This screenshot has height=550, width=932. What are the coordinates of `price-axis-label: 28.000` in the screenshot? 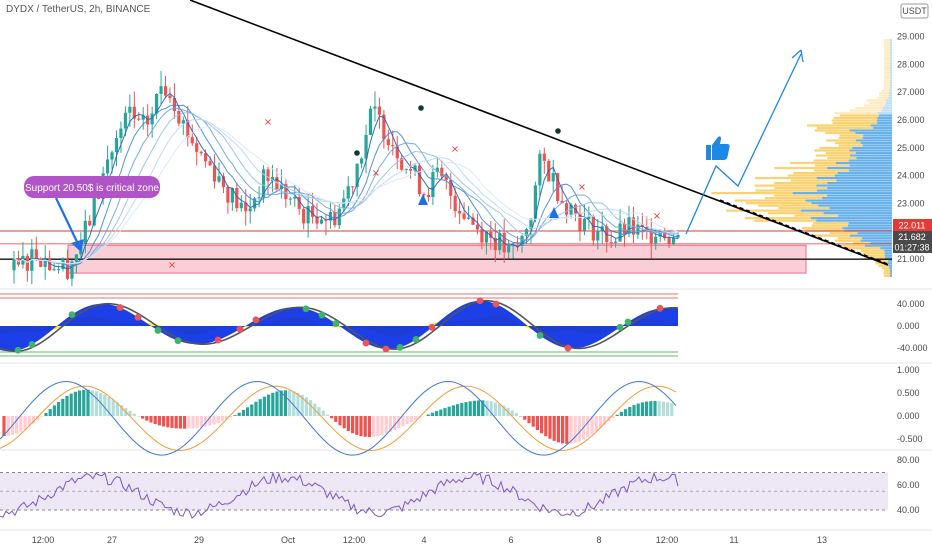 It's located at (911, 64).